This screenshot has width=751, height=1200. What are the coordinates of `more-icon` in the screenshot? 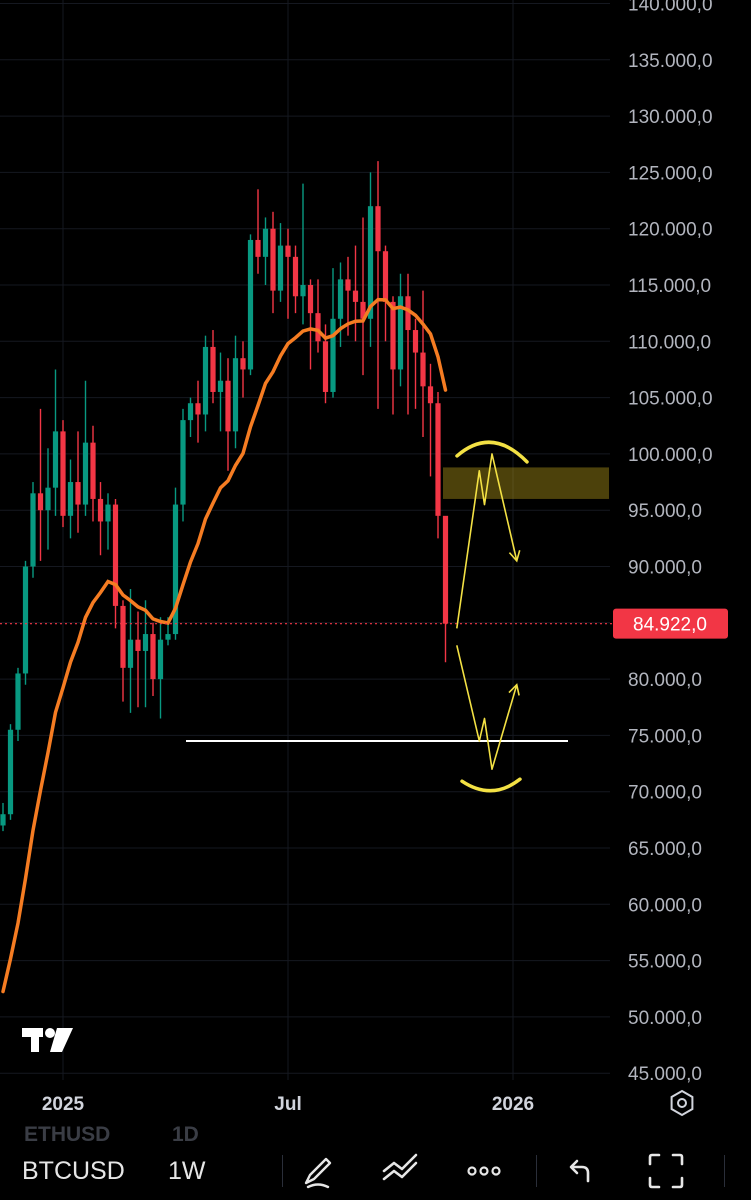 It's located at (484, 1171).